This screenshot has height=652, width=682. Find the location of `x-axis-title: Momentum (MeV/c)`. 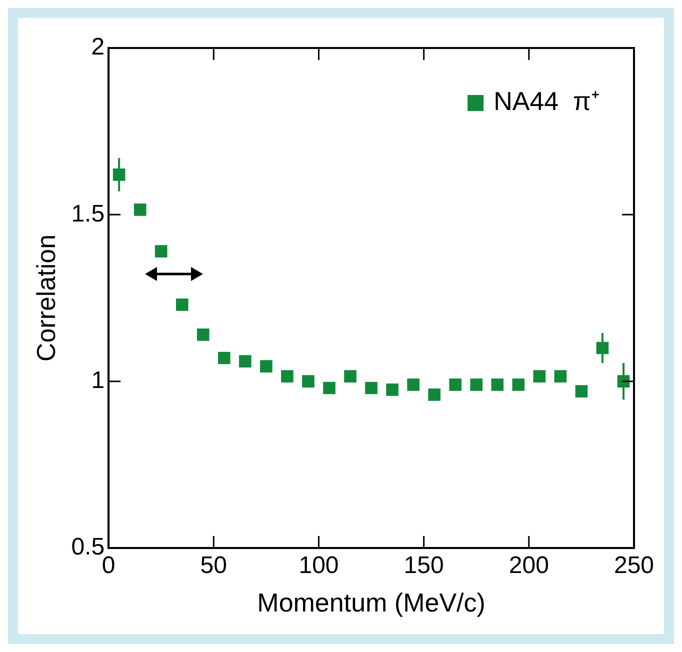

x-axis-title: Momentum (MeV/c) is located at coordinates (371, 603).